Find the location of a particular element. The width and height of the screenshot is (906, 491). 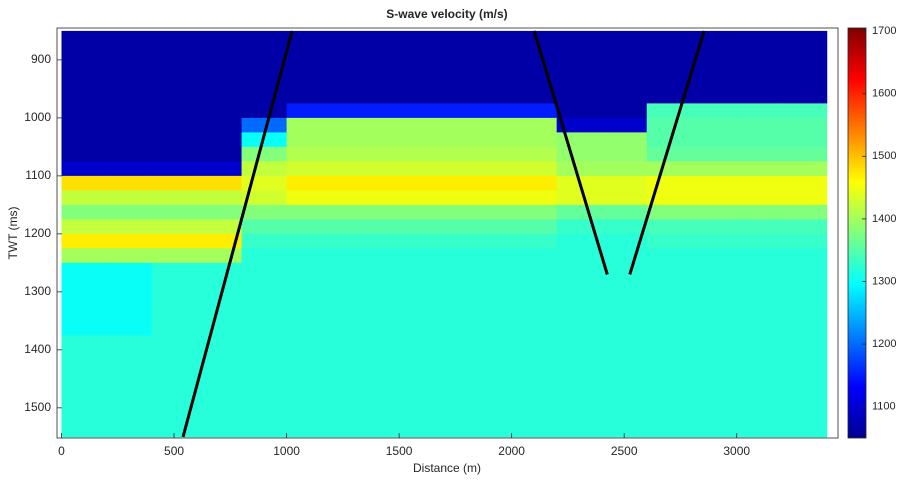

x-tick-label: 0 is located at coordinates (61, 451).